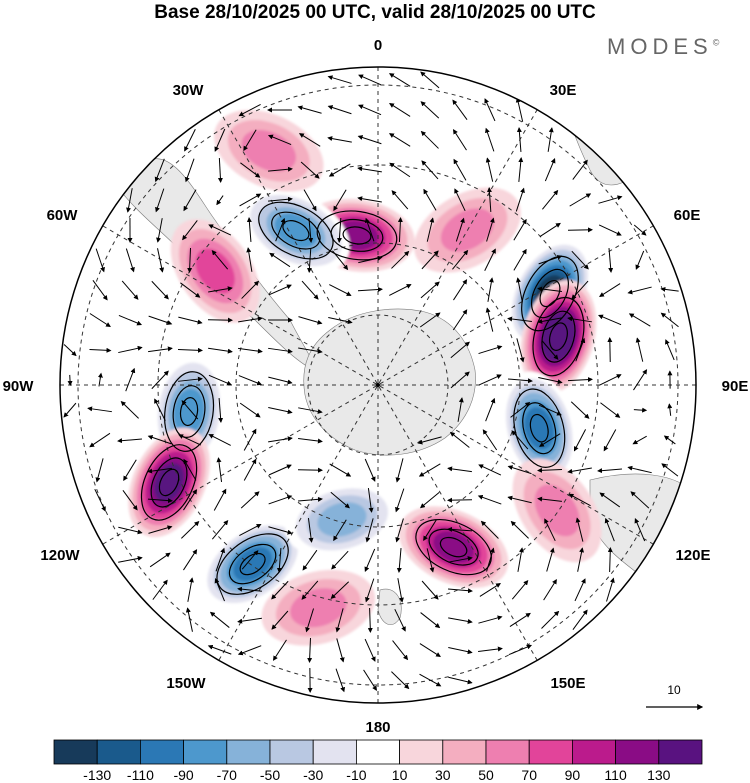 This screenshot has width=750, height=783. I want to click on colorbar-label-2: -90, so click(183, 775).